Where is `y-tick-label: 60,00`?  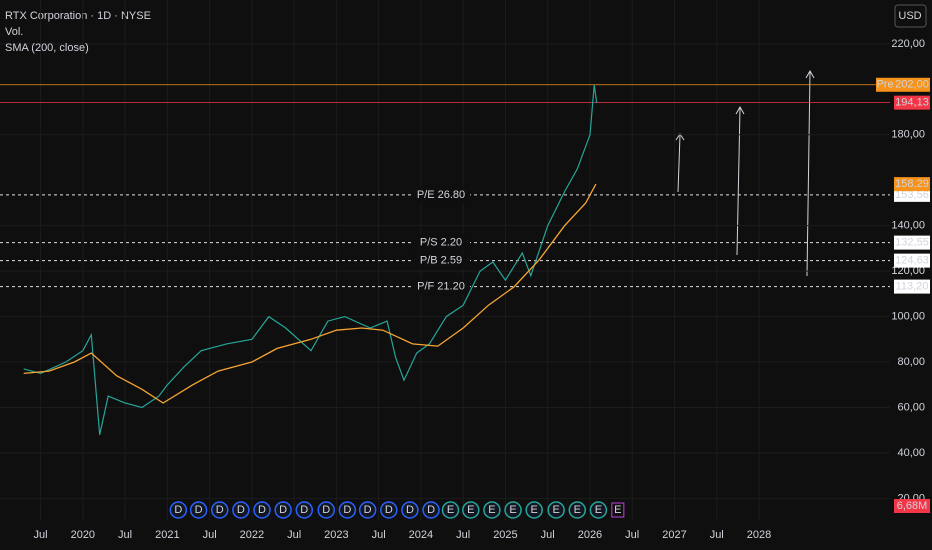
y-tick-label: 60,00 is located at coordinates (911, 407).